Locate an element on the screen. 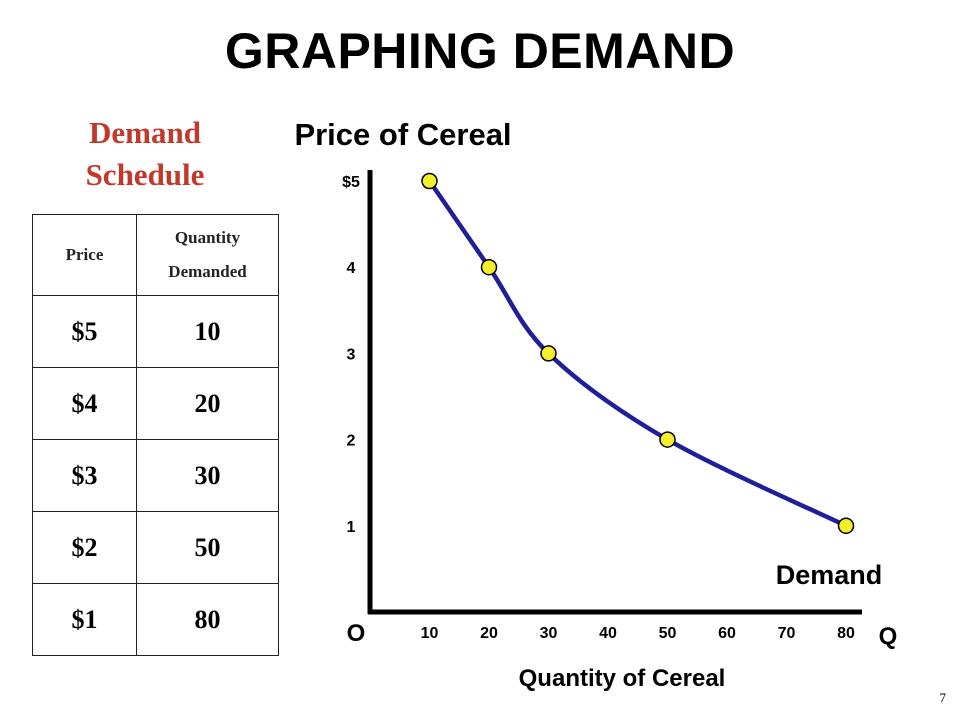  price-column-header: Price is located at coordinates (84, 255).